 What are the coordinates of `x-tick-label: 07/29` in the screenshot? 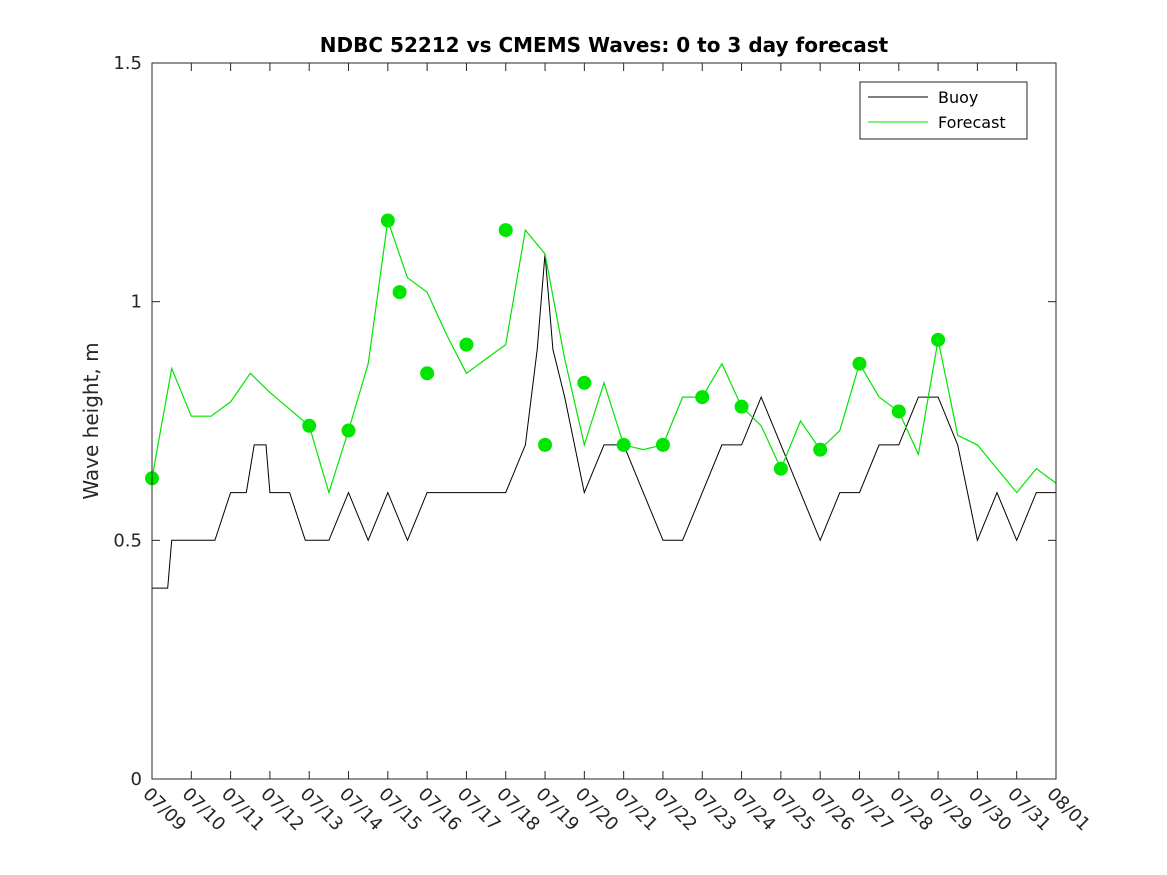 It's located at (951, 810).